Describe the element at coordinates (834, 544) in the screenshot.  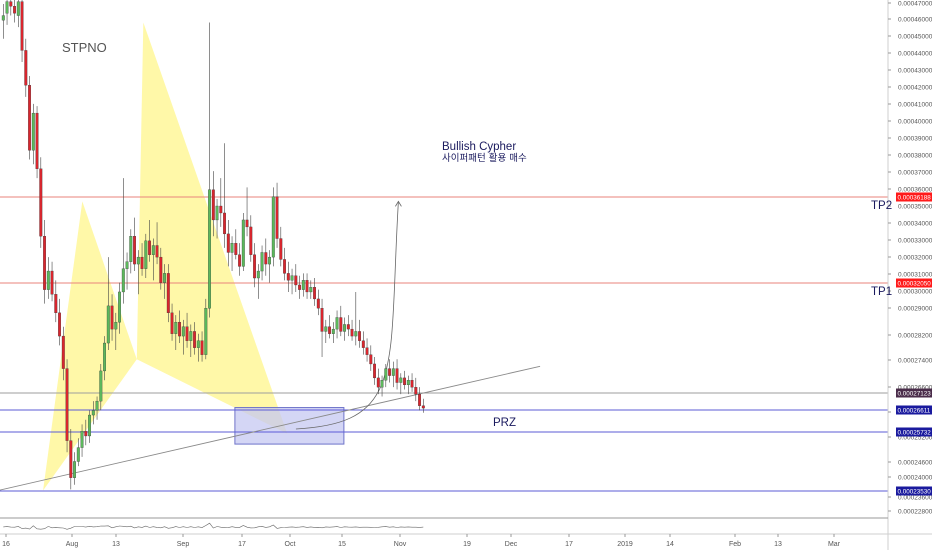
I see `x-tick-label: Mar` at that location.